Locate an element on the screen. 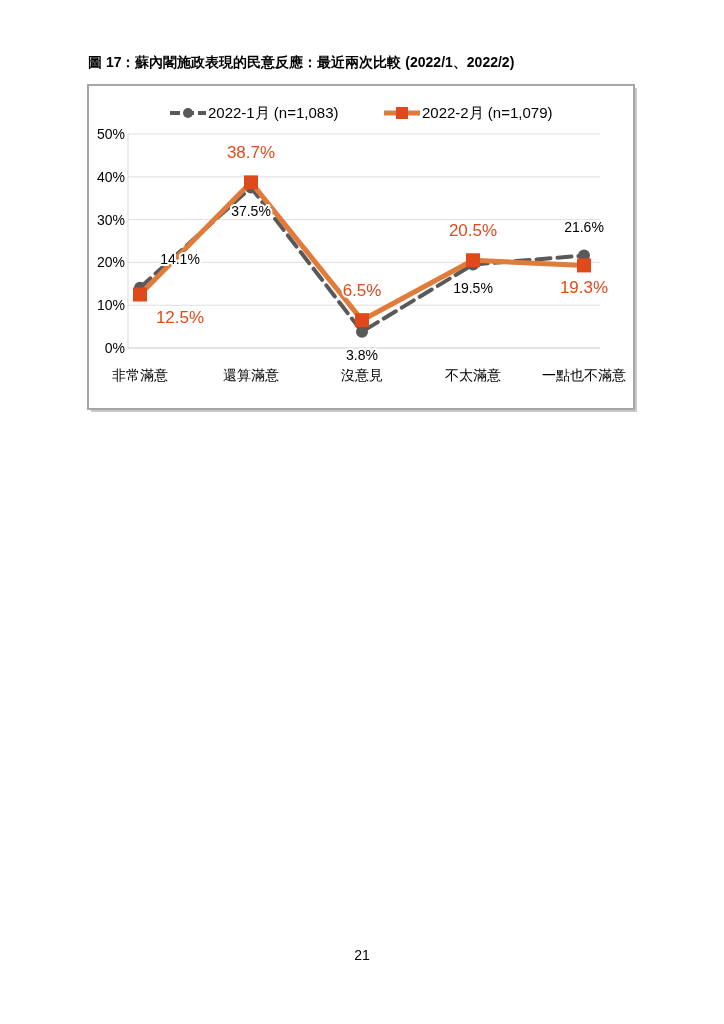  y-tick-label: 20% is located at coordinates (110, 262).